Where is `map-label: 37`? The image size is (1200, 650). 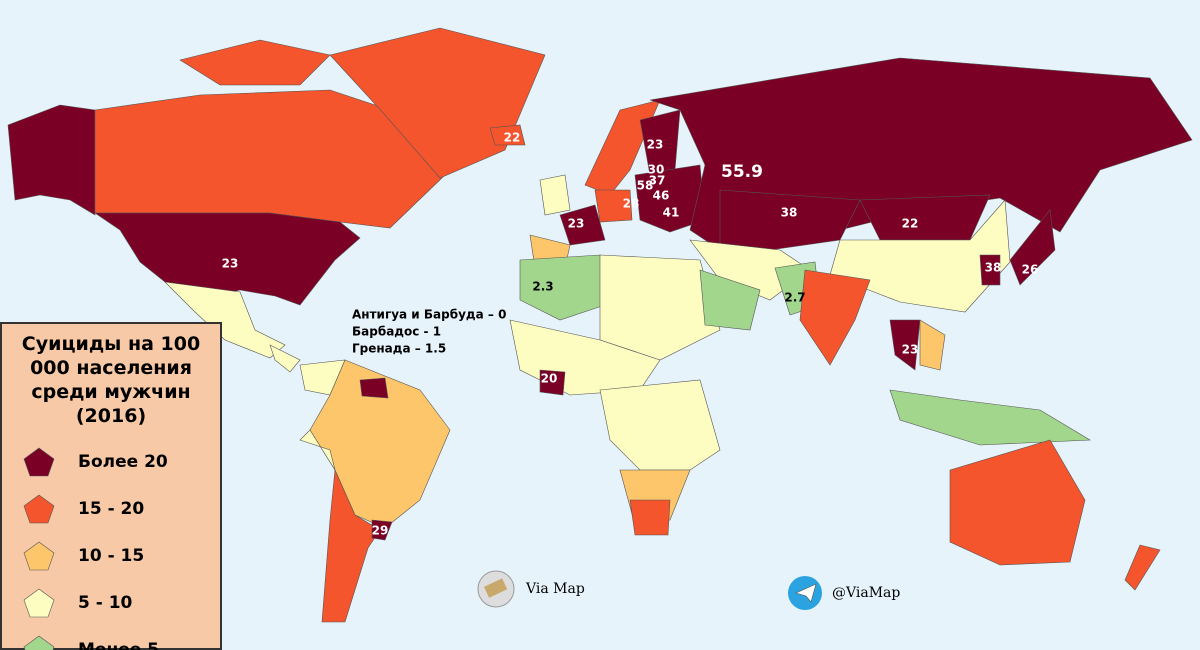
map-label: 37 is located at coordinates (657, 181).